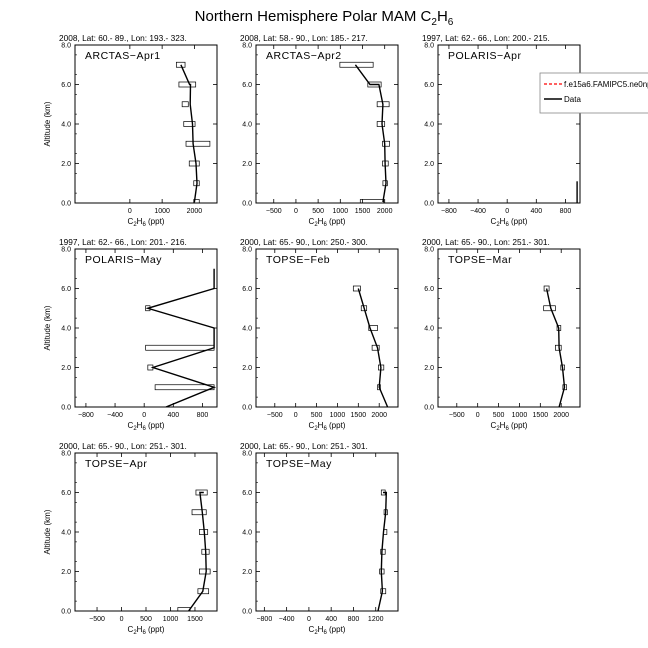 This screenshot has width=648, height=648. I want to click on campaign-label: POLARIS−Apr, so click(485, 56).